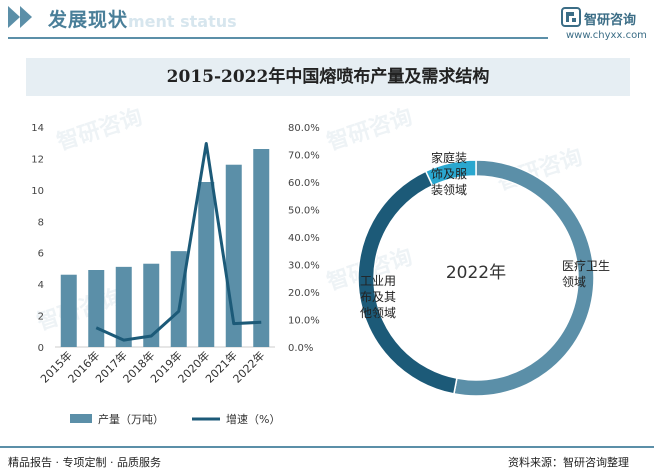 The height and width of the screenshot is (473, 654). What do you see at coordinates (81, 418) in the screenshot?
I see `legend-bar-swatch` at bounding box center [81, 418].